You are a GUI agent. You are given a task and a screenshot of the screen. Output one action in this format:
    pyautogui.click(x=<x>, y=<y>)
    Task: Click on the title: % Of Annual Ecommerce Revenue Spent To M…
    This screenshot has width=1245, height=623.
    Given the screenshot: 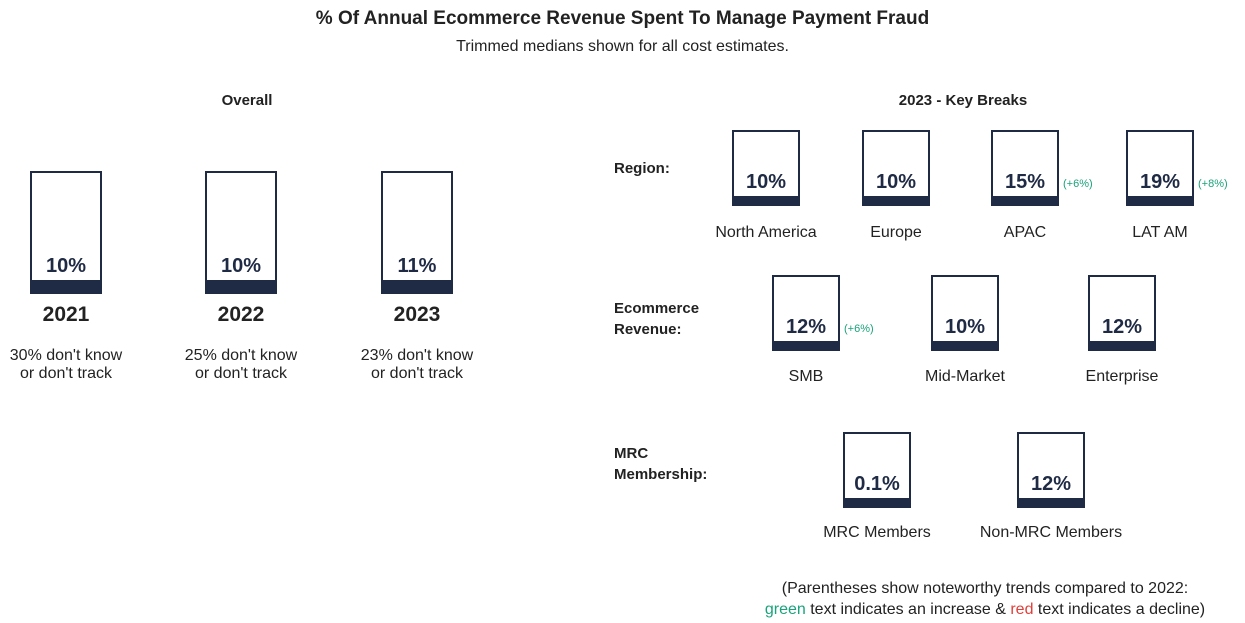 What is the action you would take?
    pyautogui.click(x=622, y=18)
    